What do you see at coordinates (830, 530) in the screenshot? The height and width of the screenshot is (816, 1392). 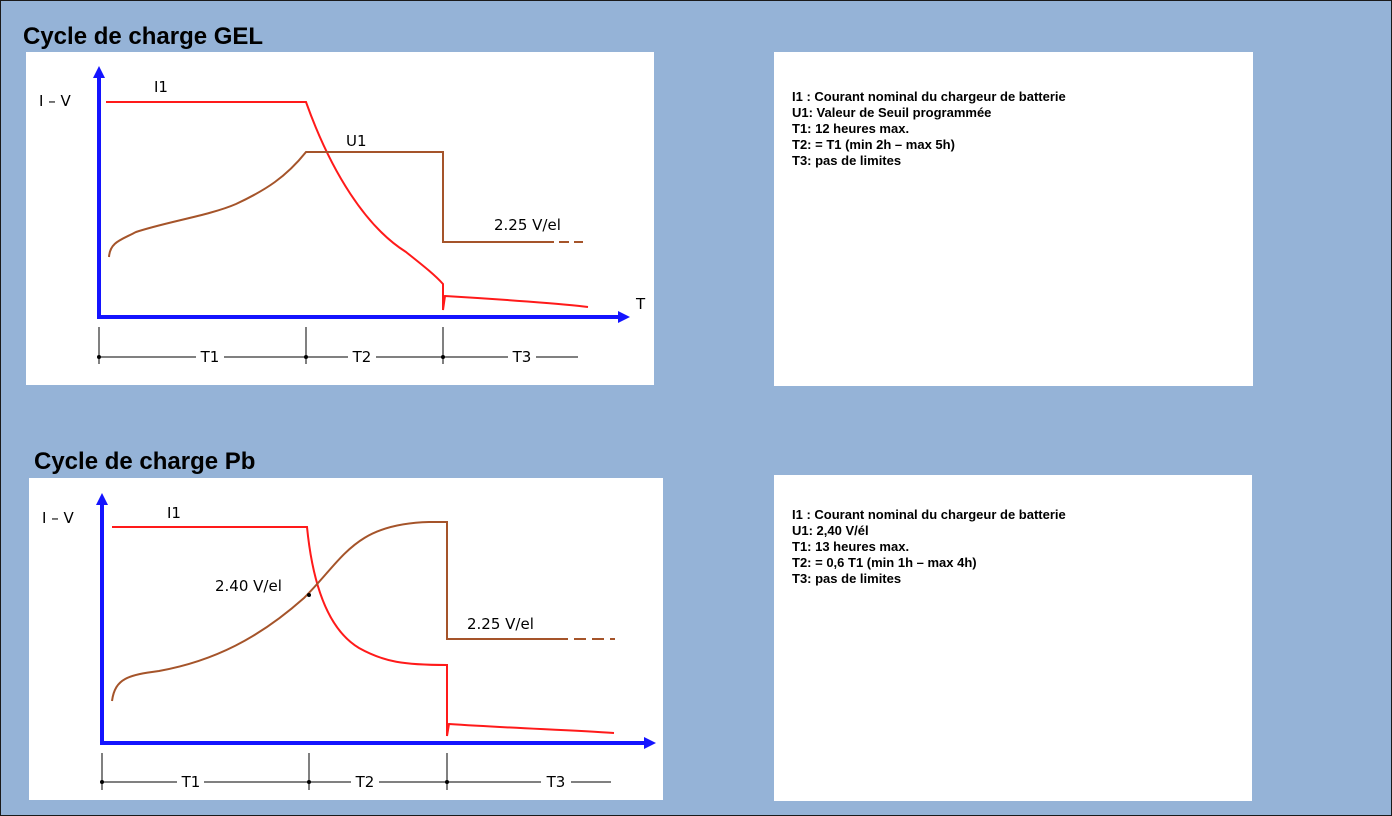 I see `legend-item: U1: 2,40 V/él` at bounding box center [830, 530].